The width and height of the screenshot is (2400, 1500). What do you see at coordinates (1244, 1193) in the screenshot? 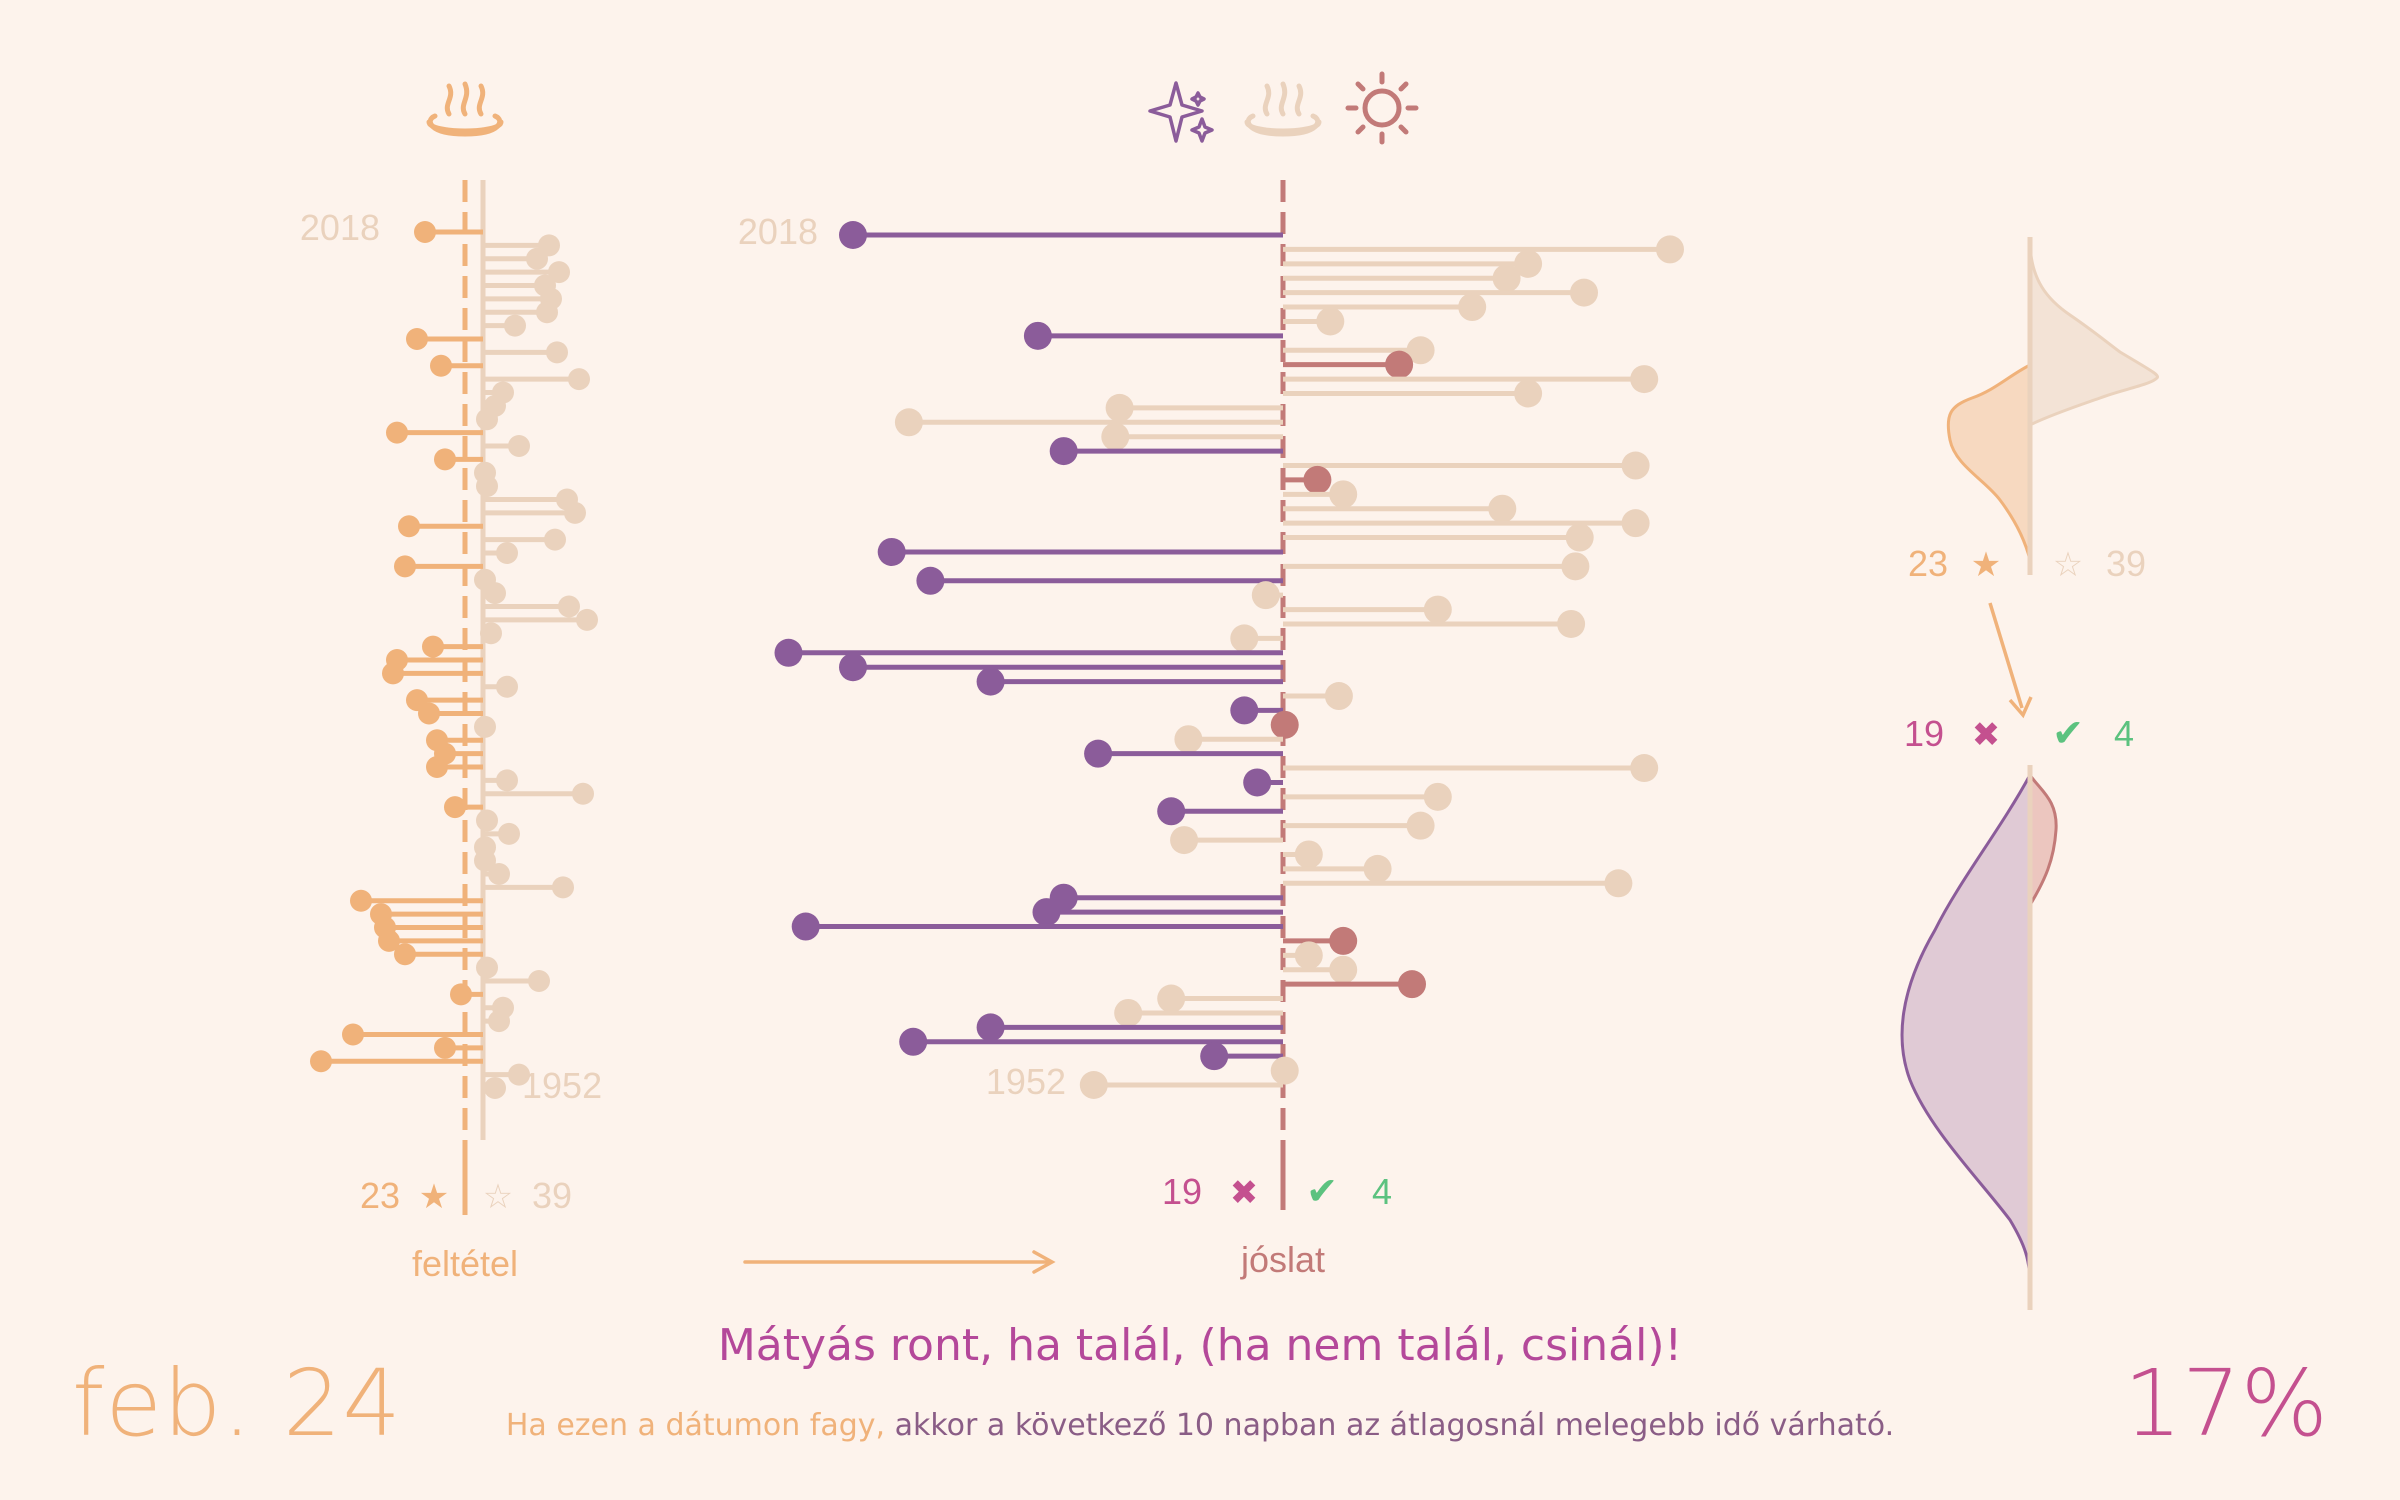
I see `cross-icon: ✖` at bounding box center [1244, 1193].